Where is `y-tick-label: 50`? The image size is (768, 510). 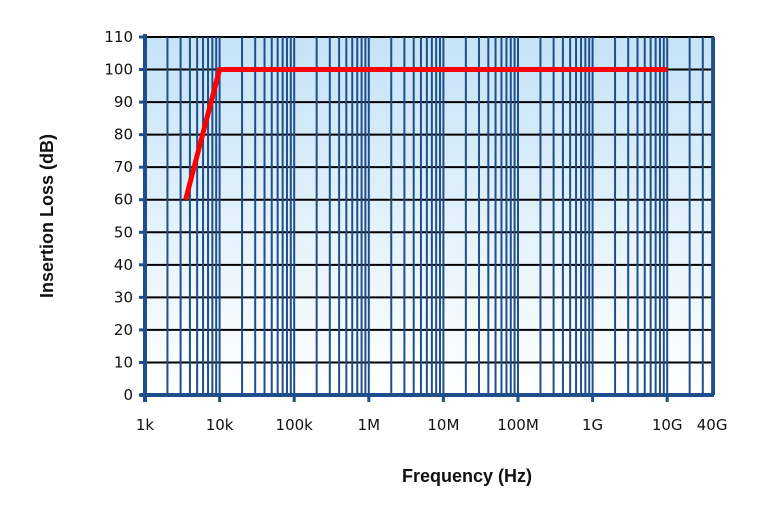
y-tick-label: 50 is located at coordinates (123, 232).